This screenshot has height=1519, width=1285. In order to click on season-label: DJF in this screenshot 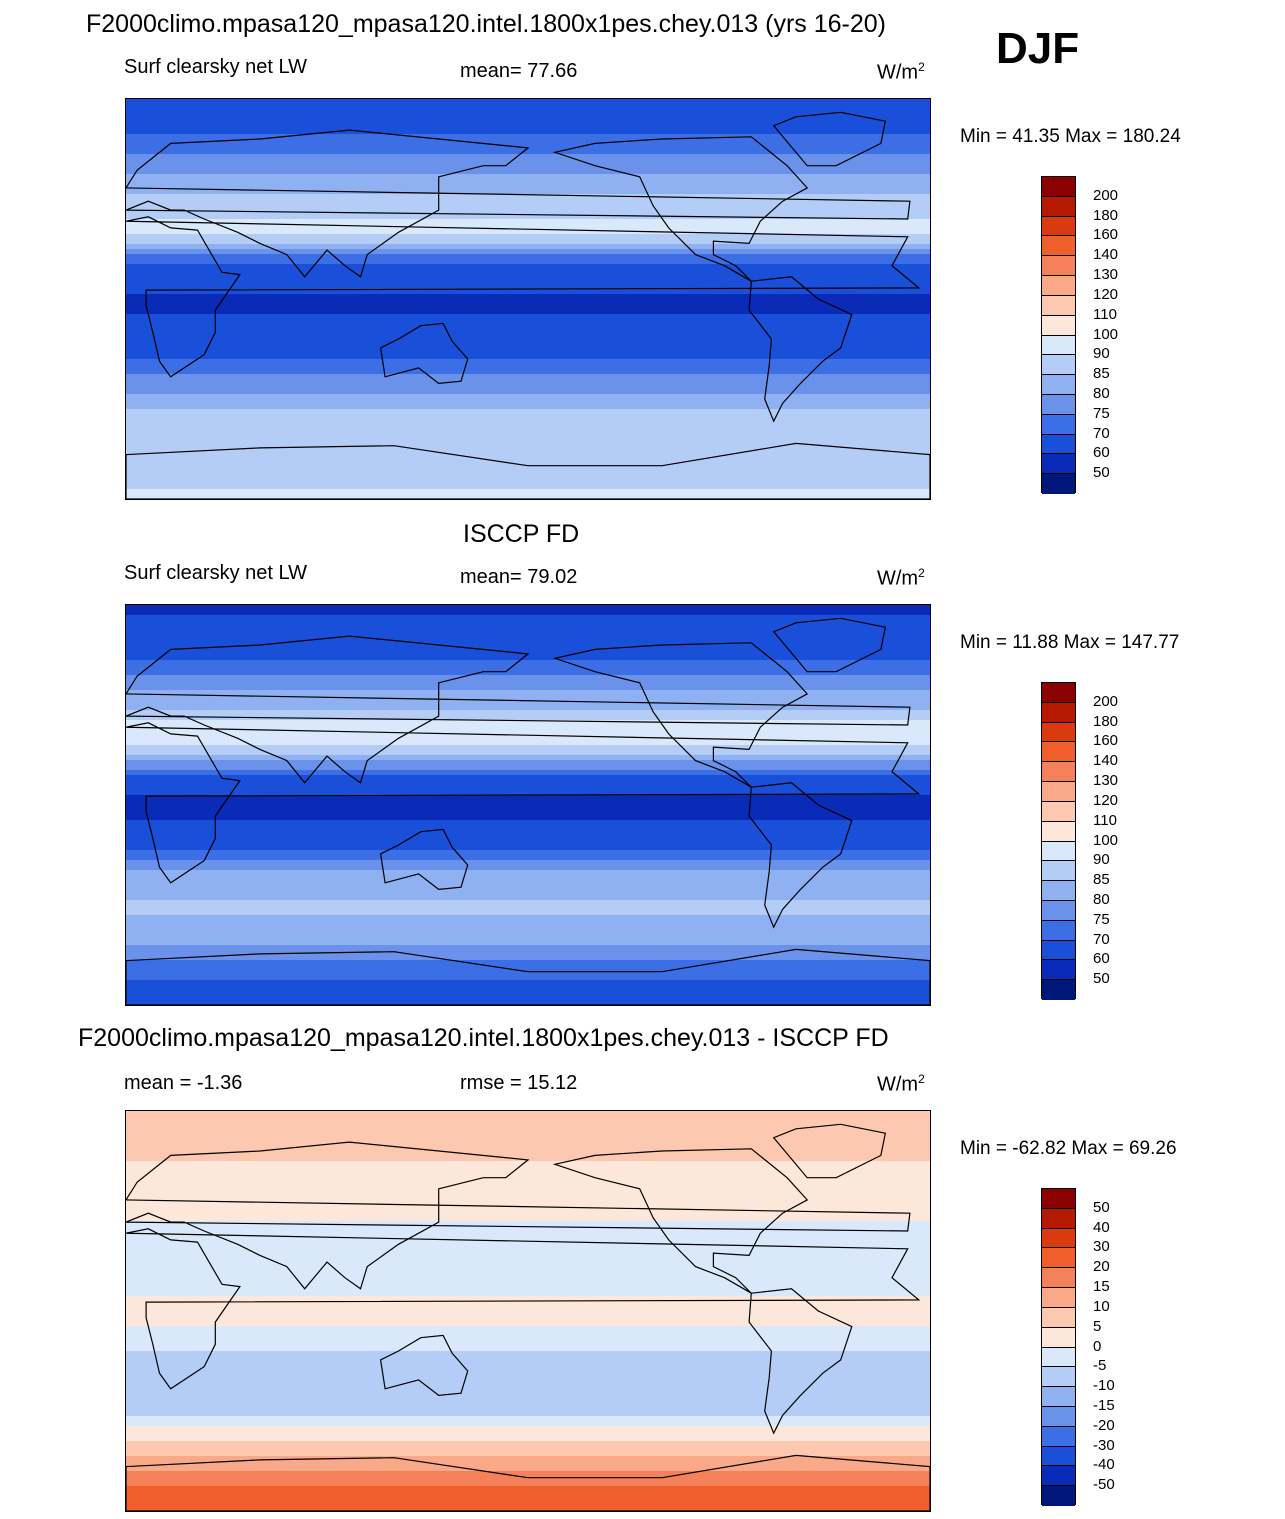, I will do `click(1038, 48)`.